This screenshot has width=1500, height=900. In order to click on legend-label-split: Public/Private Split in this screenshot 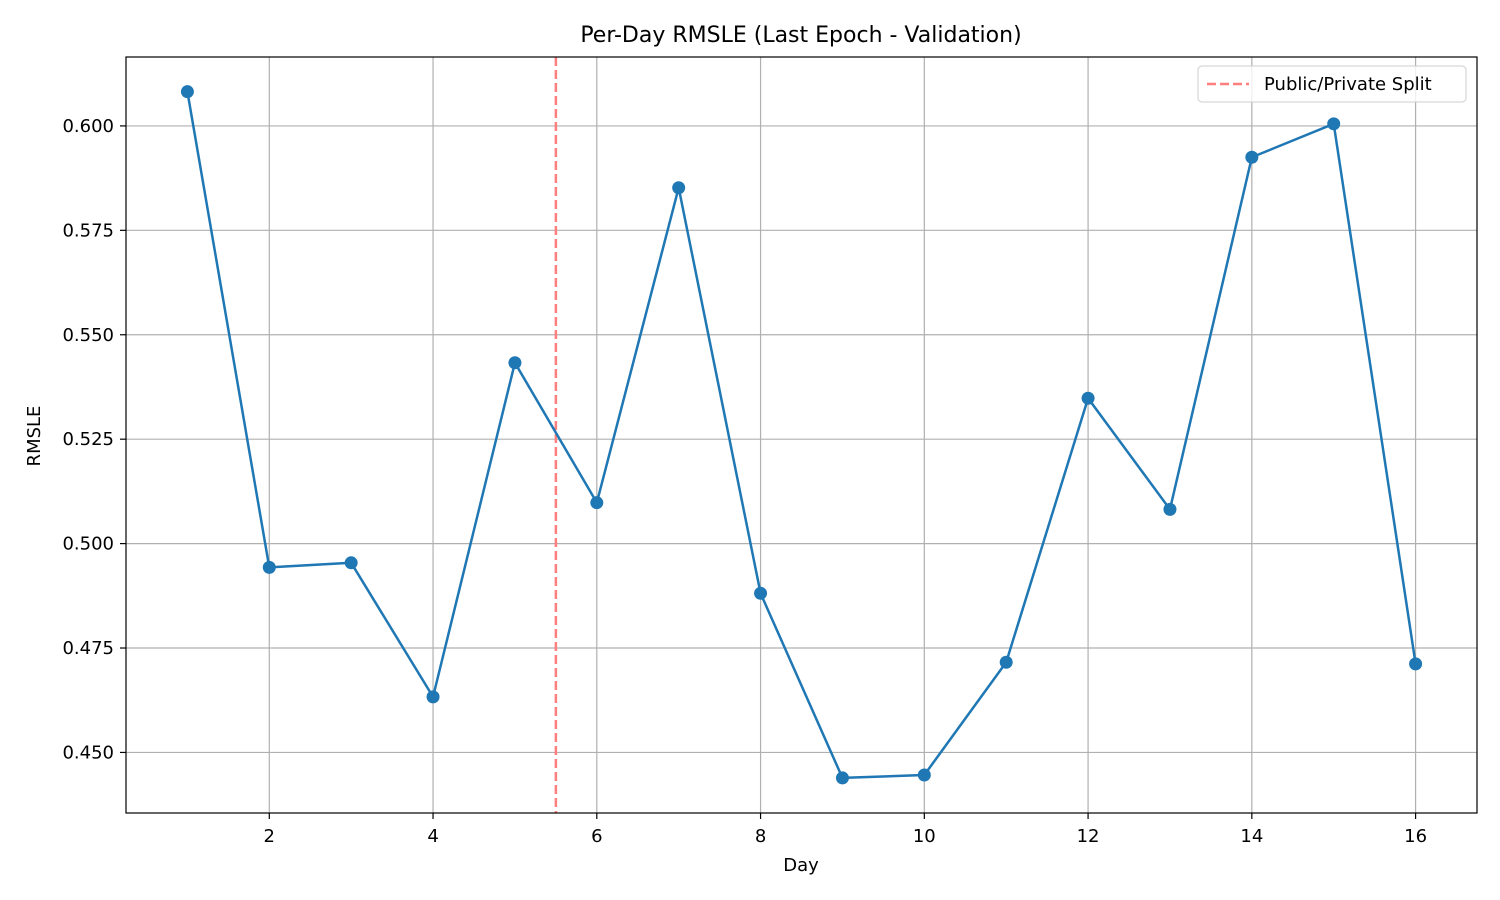, I will do `click(1348, 84)`.